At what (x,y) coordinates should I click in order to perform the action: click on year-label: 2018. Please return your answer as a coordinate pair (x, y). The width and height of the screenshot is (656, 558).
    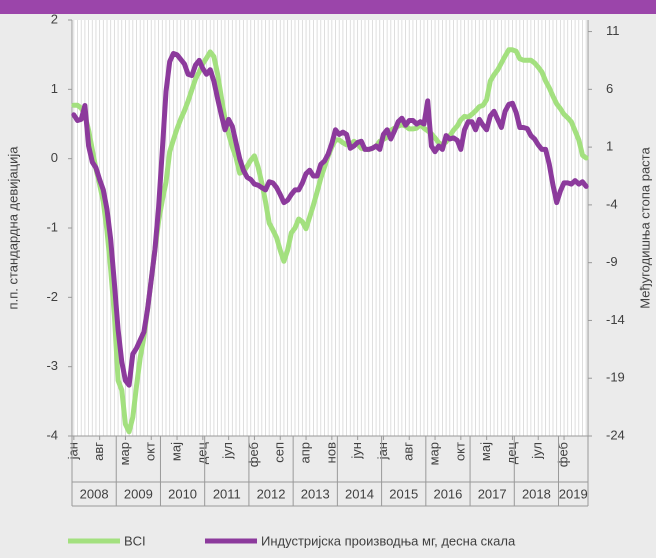
    Looking at the image, I should click on (536, 493).